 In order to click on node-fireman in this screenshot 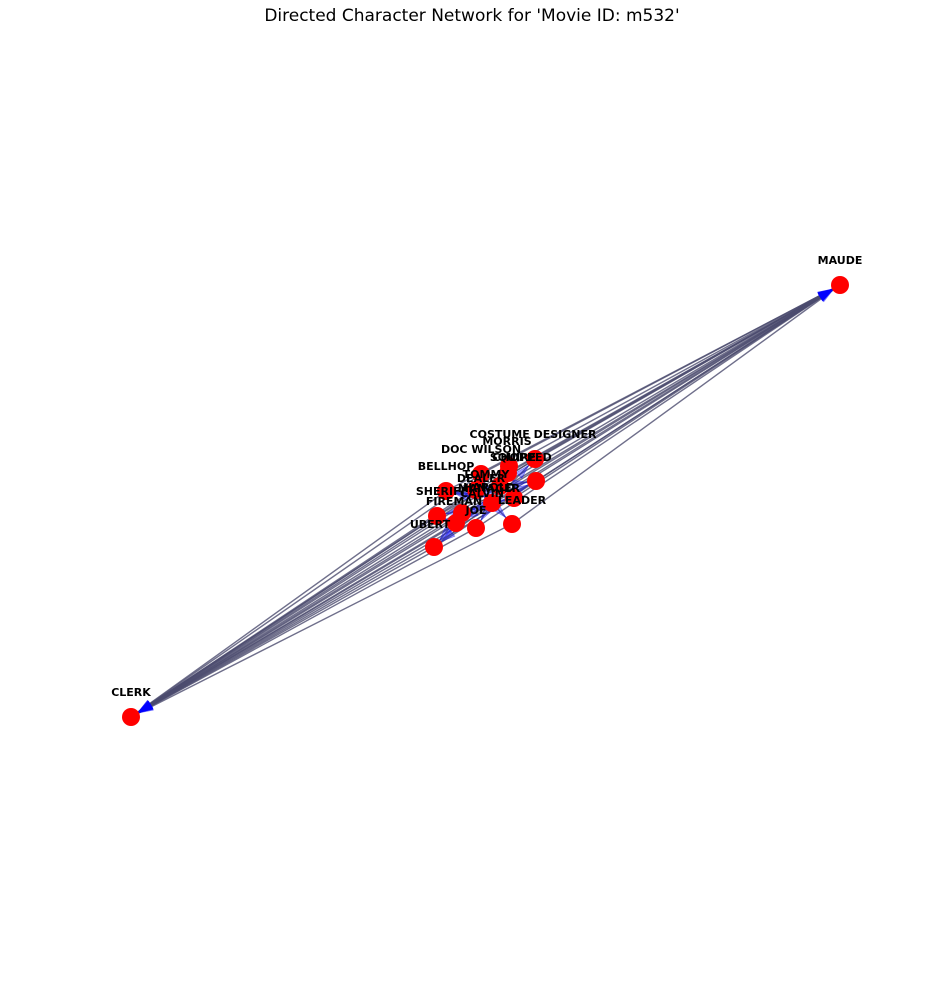, I will do `click(456, 523)`.